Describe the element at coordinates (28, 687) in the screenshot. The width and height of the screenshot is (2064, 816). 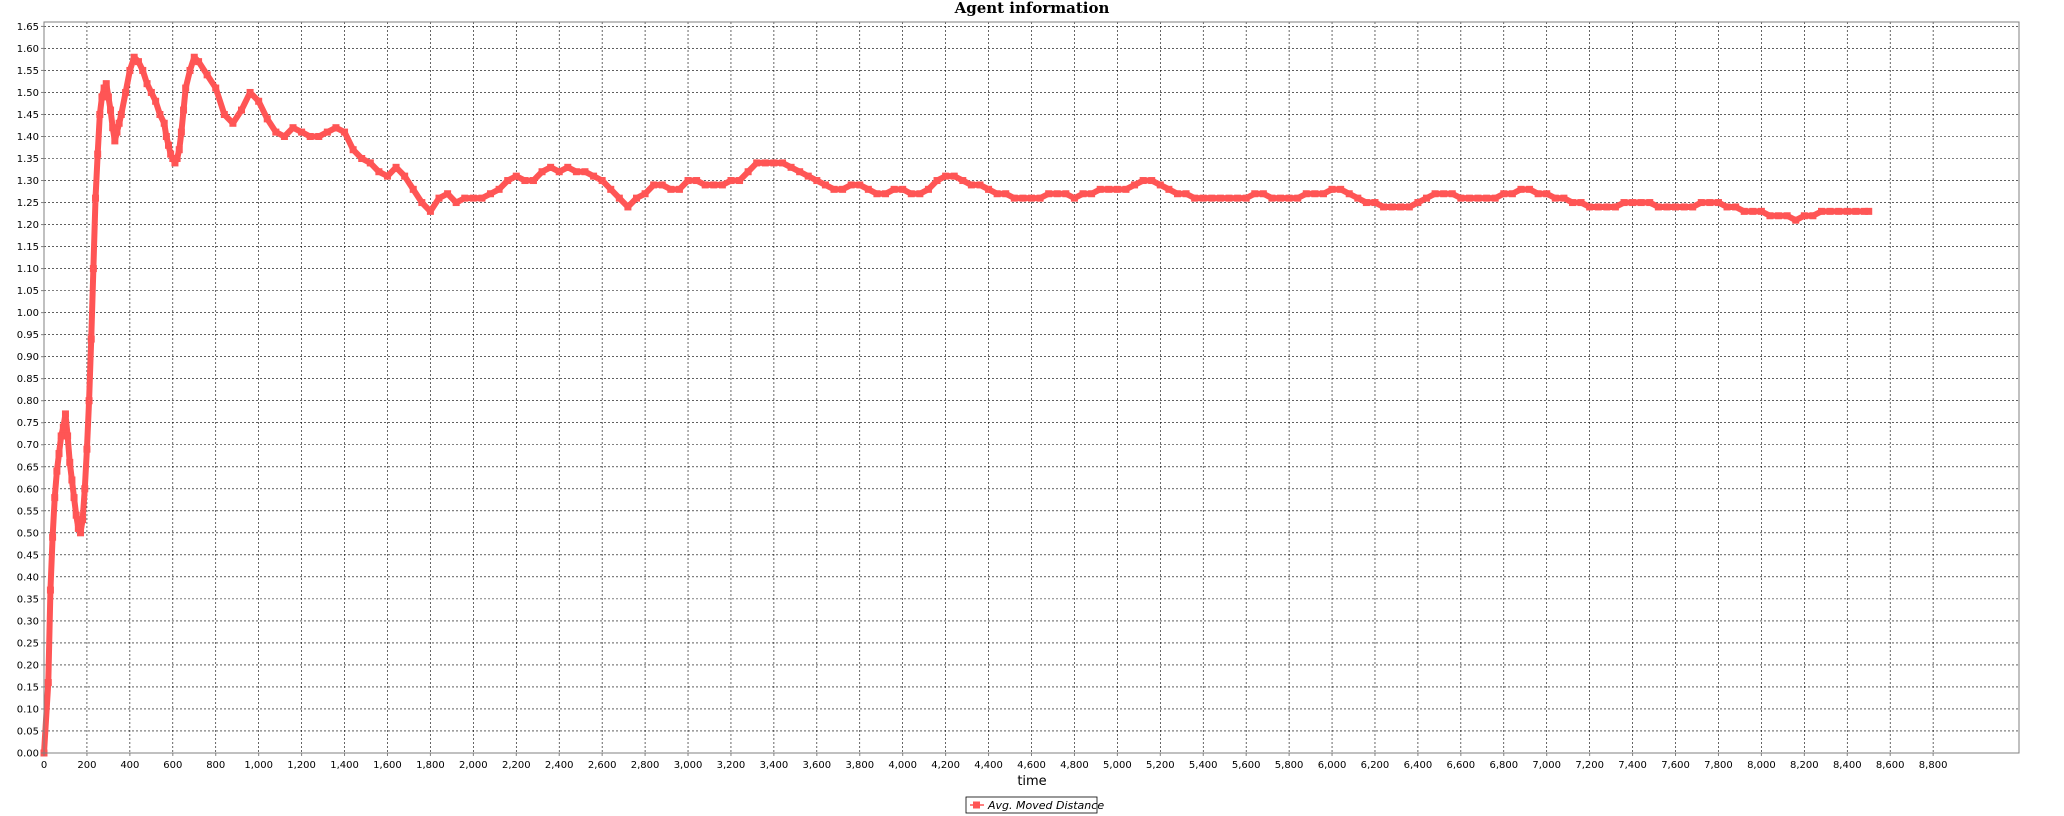
I see `y-tick-label: 0.15` at that location.